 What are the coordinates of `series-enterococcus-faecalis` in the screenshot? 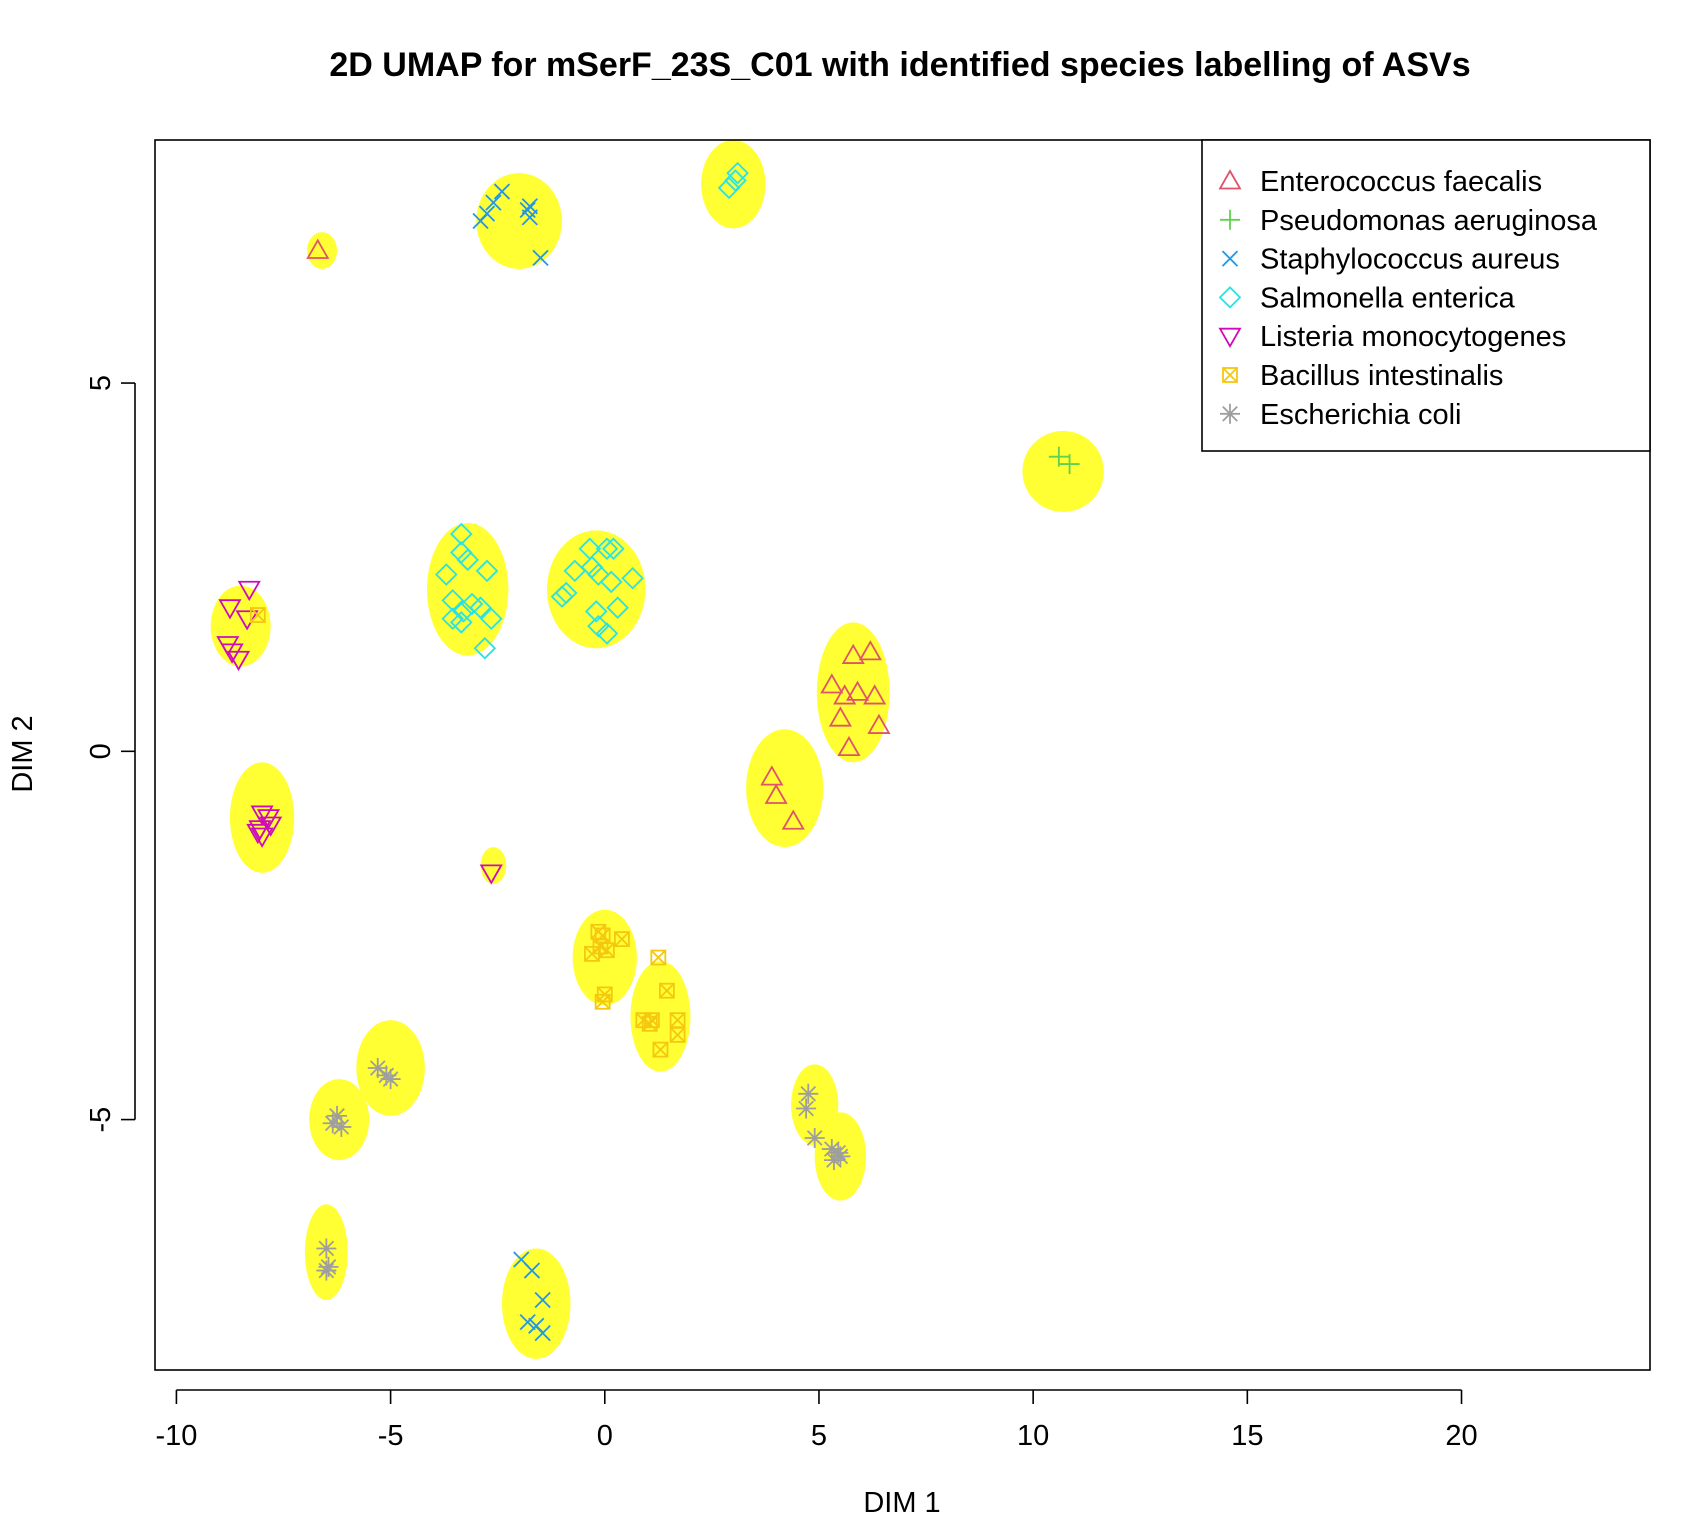 It's located at (598, 534).